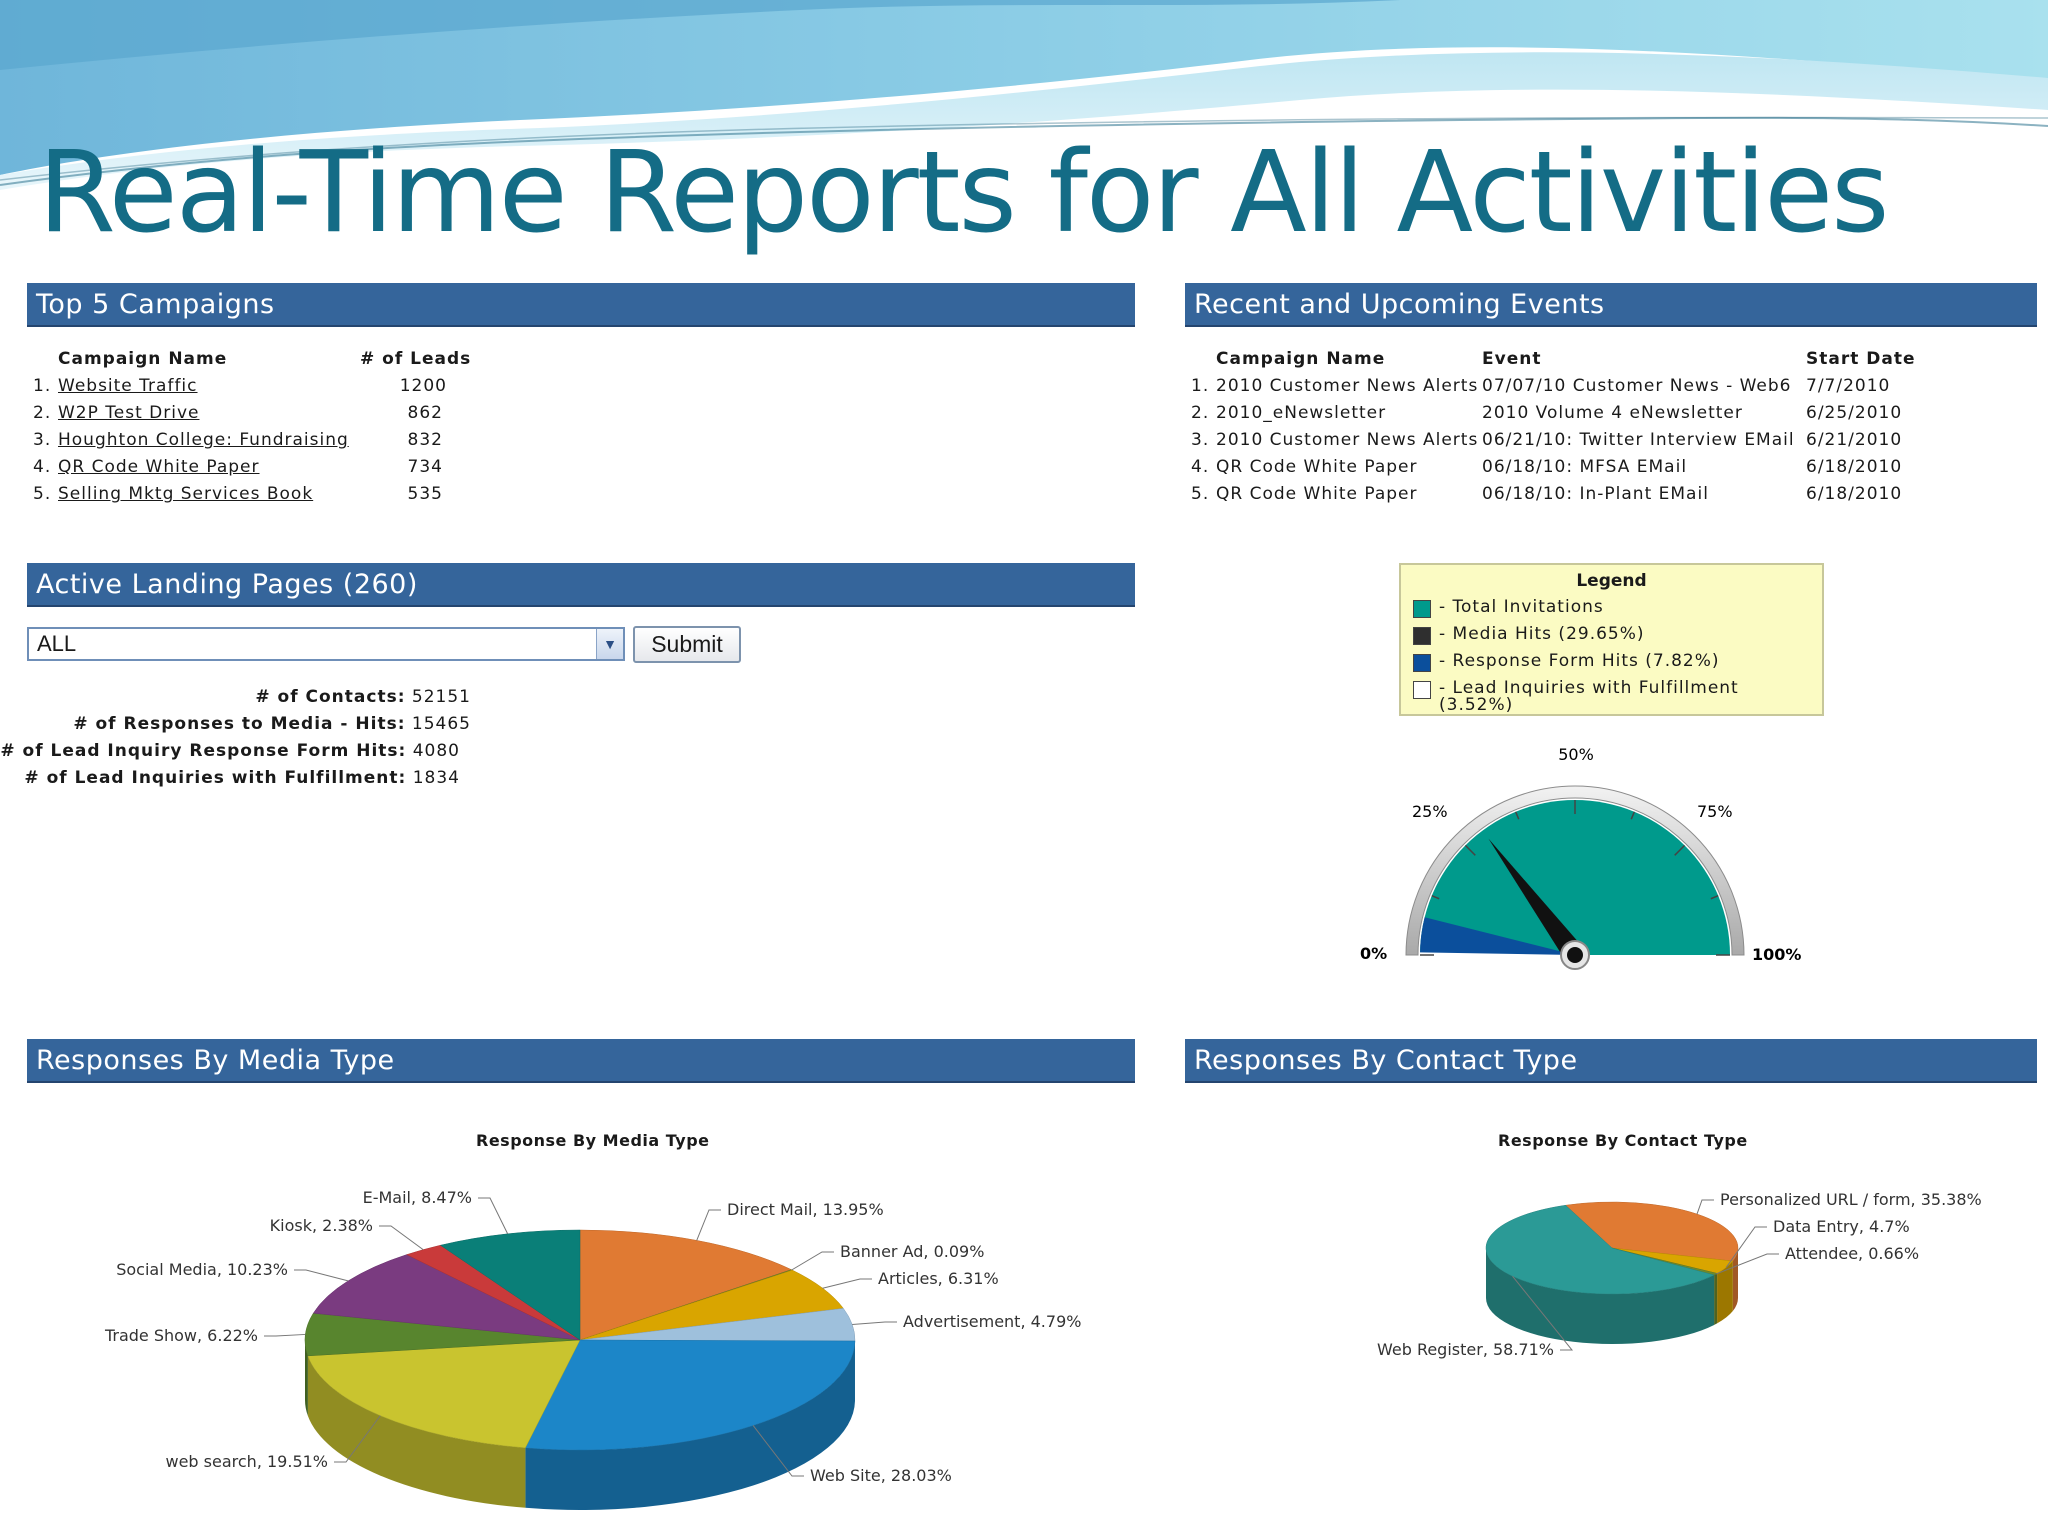 This screenshot has width=2048, height=1536. Describe the element at coordinates (436, 778) in the screenshot. I see `stat-value: 1834` at that location.